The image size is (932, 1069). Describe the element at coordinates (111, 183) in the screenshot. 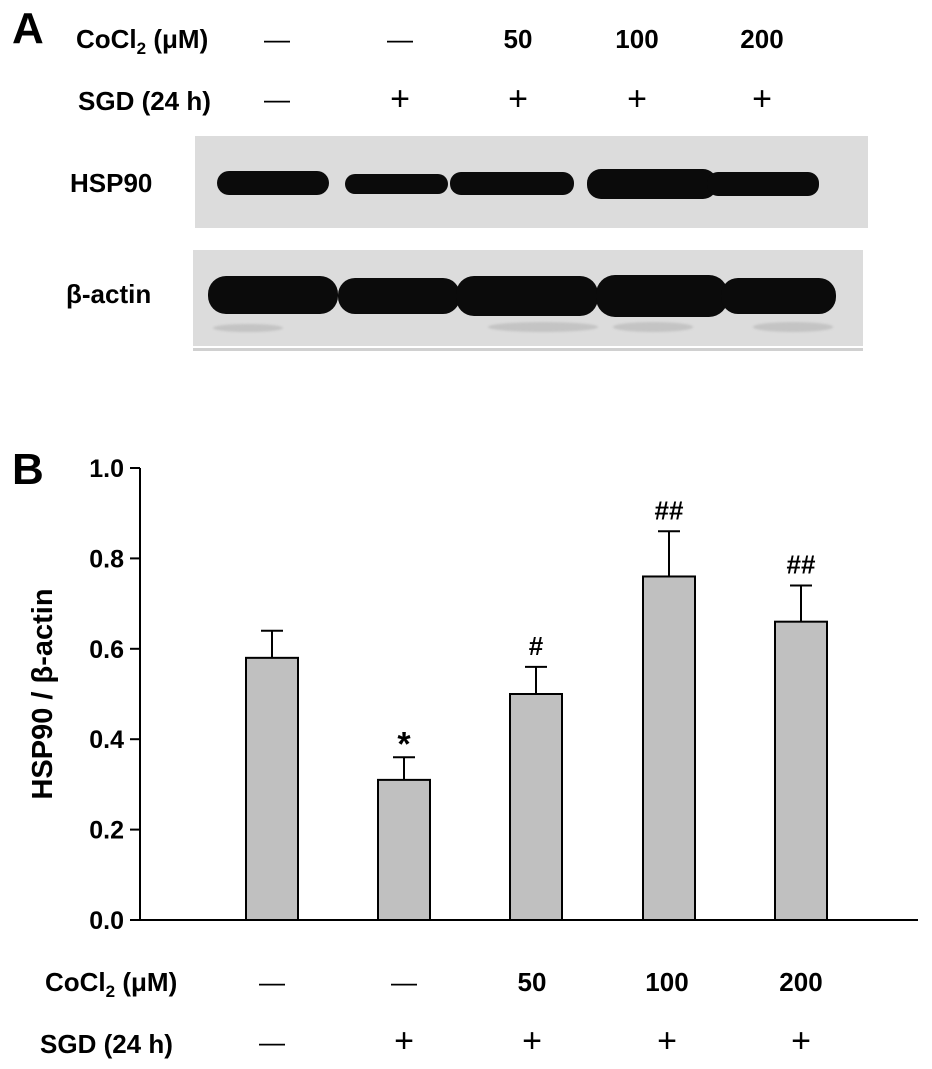

I see `blot-label-hsp90: HSP90` at that location.